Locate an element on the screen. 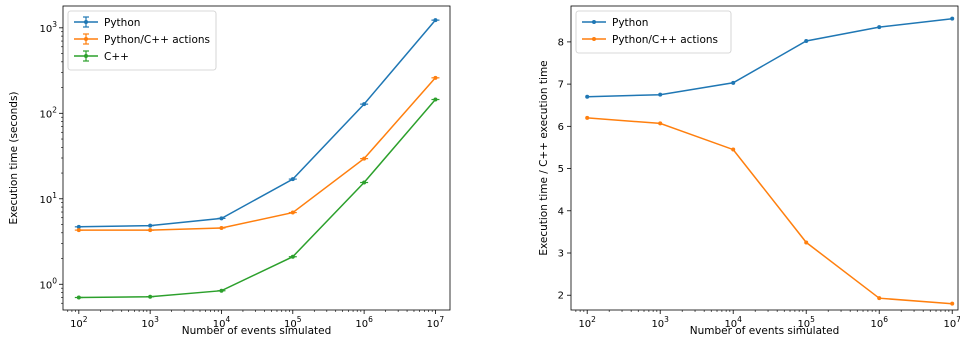 The image size is (960, 340). y-tick-label: 10¹ is located at coordinates (48, 198).